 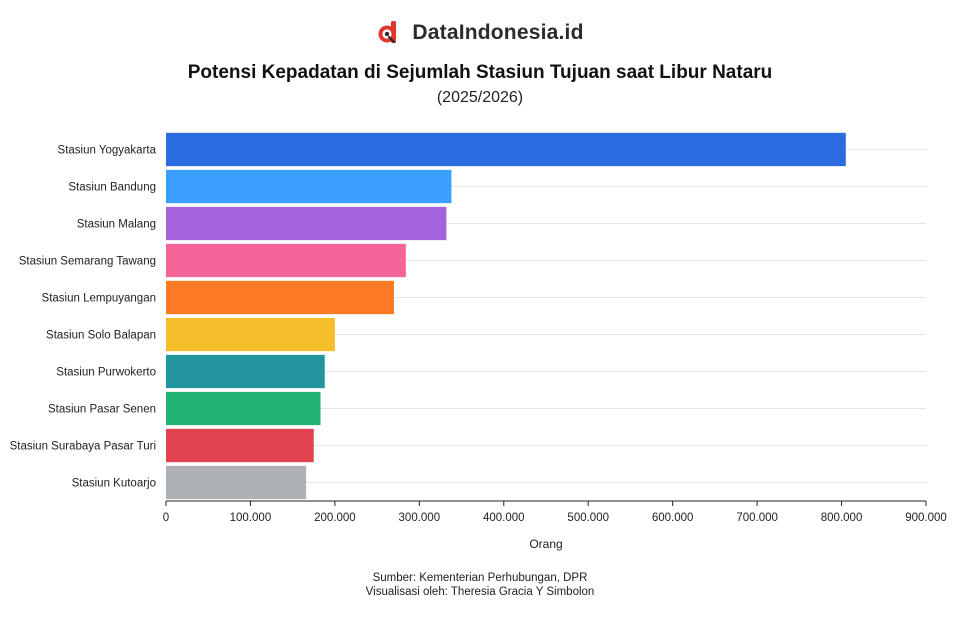 What do you see at coordinates (107, 151) in the screenshot?
I see `category-label: Stasiun Yogyakarta` at bounding box center [107, 151].